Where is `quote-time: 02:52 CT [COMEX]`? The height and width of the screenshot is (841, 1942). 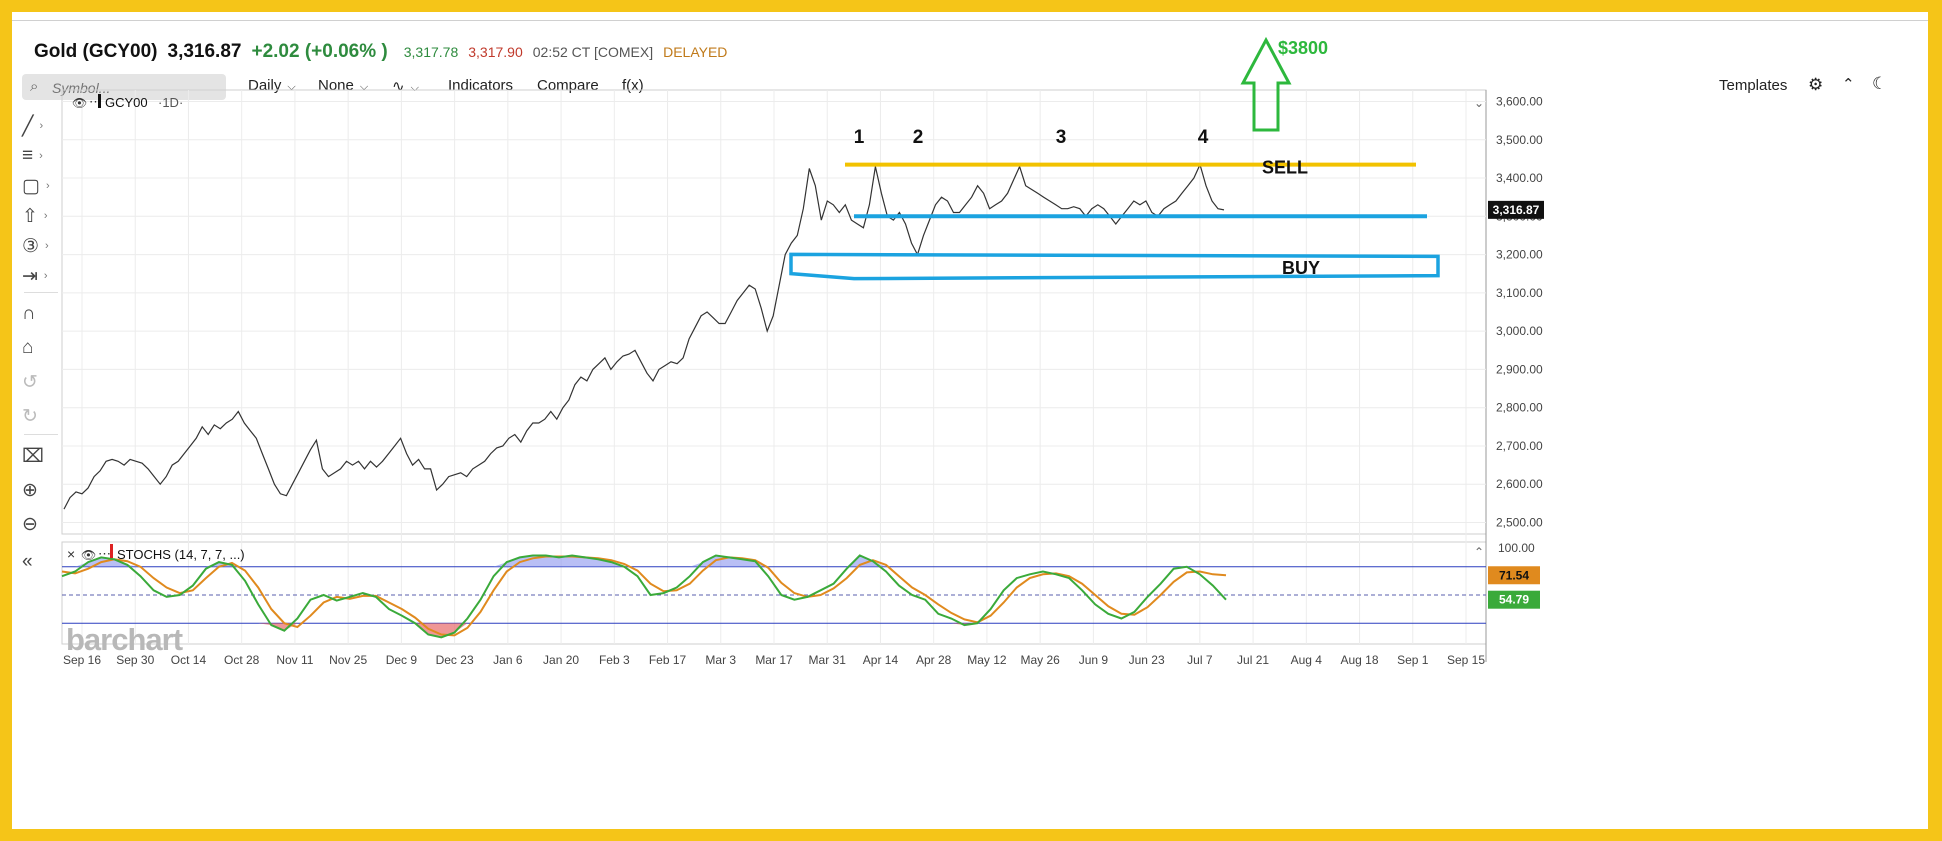 quote-time: 02:52 CT [COMEX] is located at coordinates (593, 52).